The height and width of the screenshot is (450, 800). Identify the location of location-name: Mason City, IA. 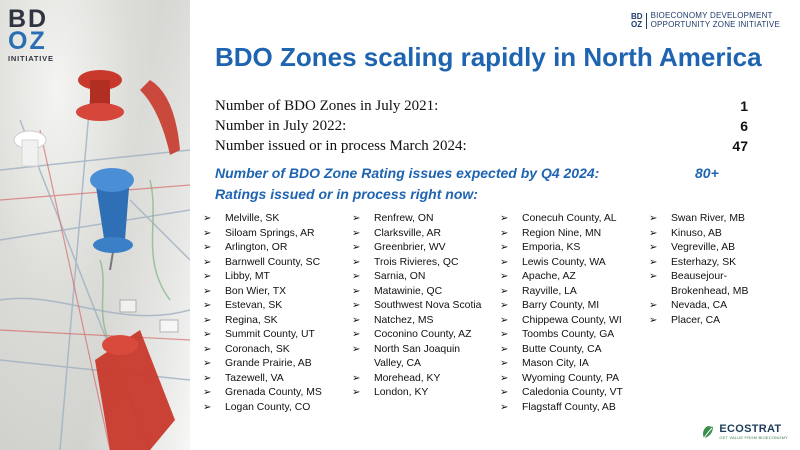
(555, 363).